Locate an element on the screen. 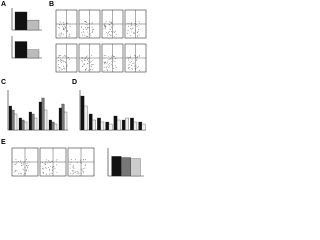 The image size is (320, 240). panel-label: D is located at coordinates (74, 82).